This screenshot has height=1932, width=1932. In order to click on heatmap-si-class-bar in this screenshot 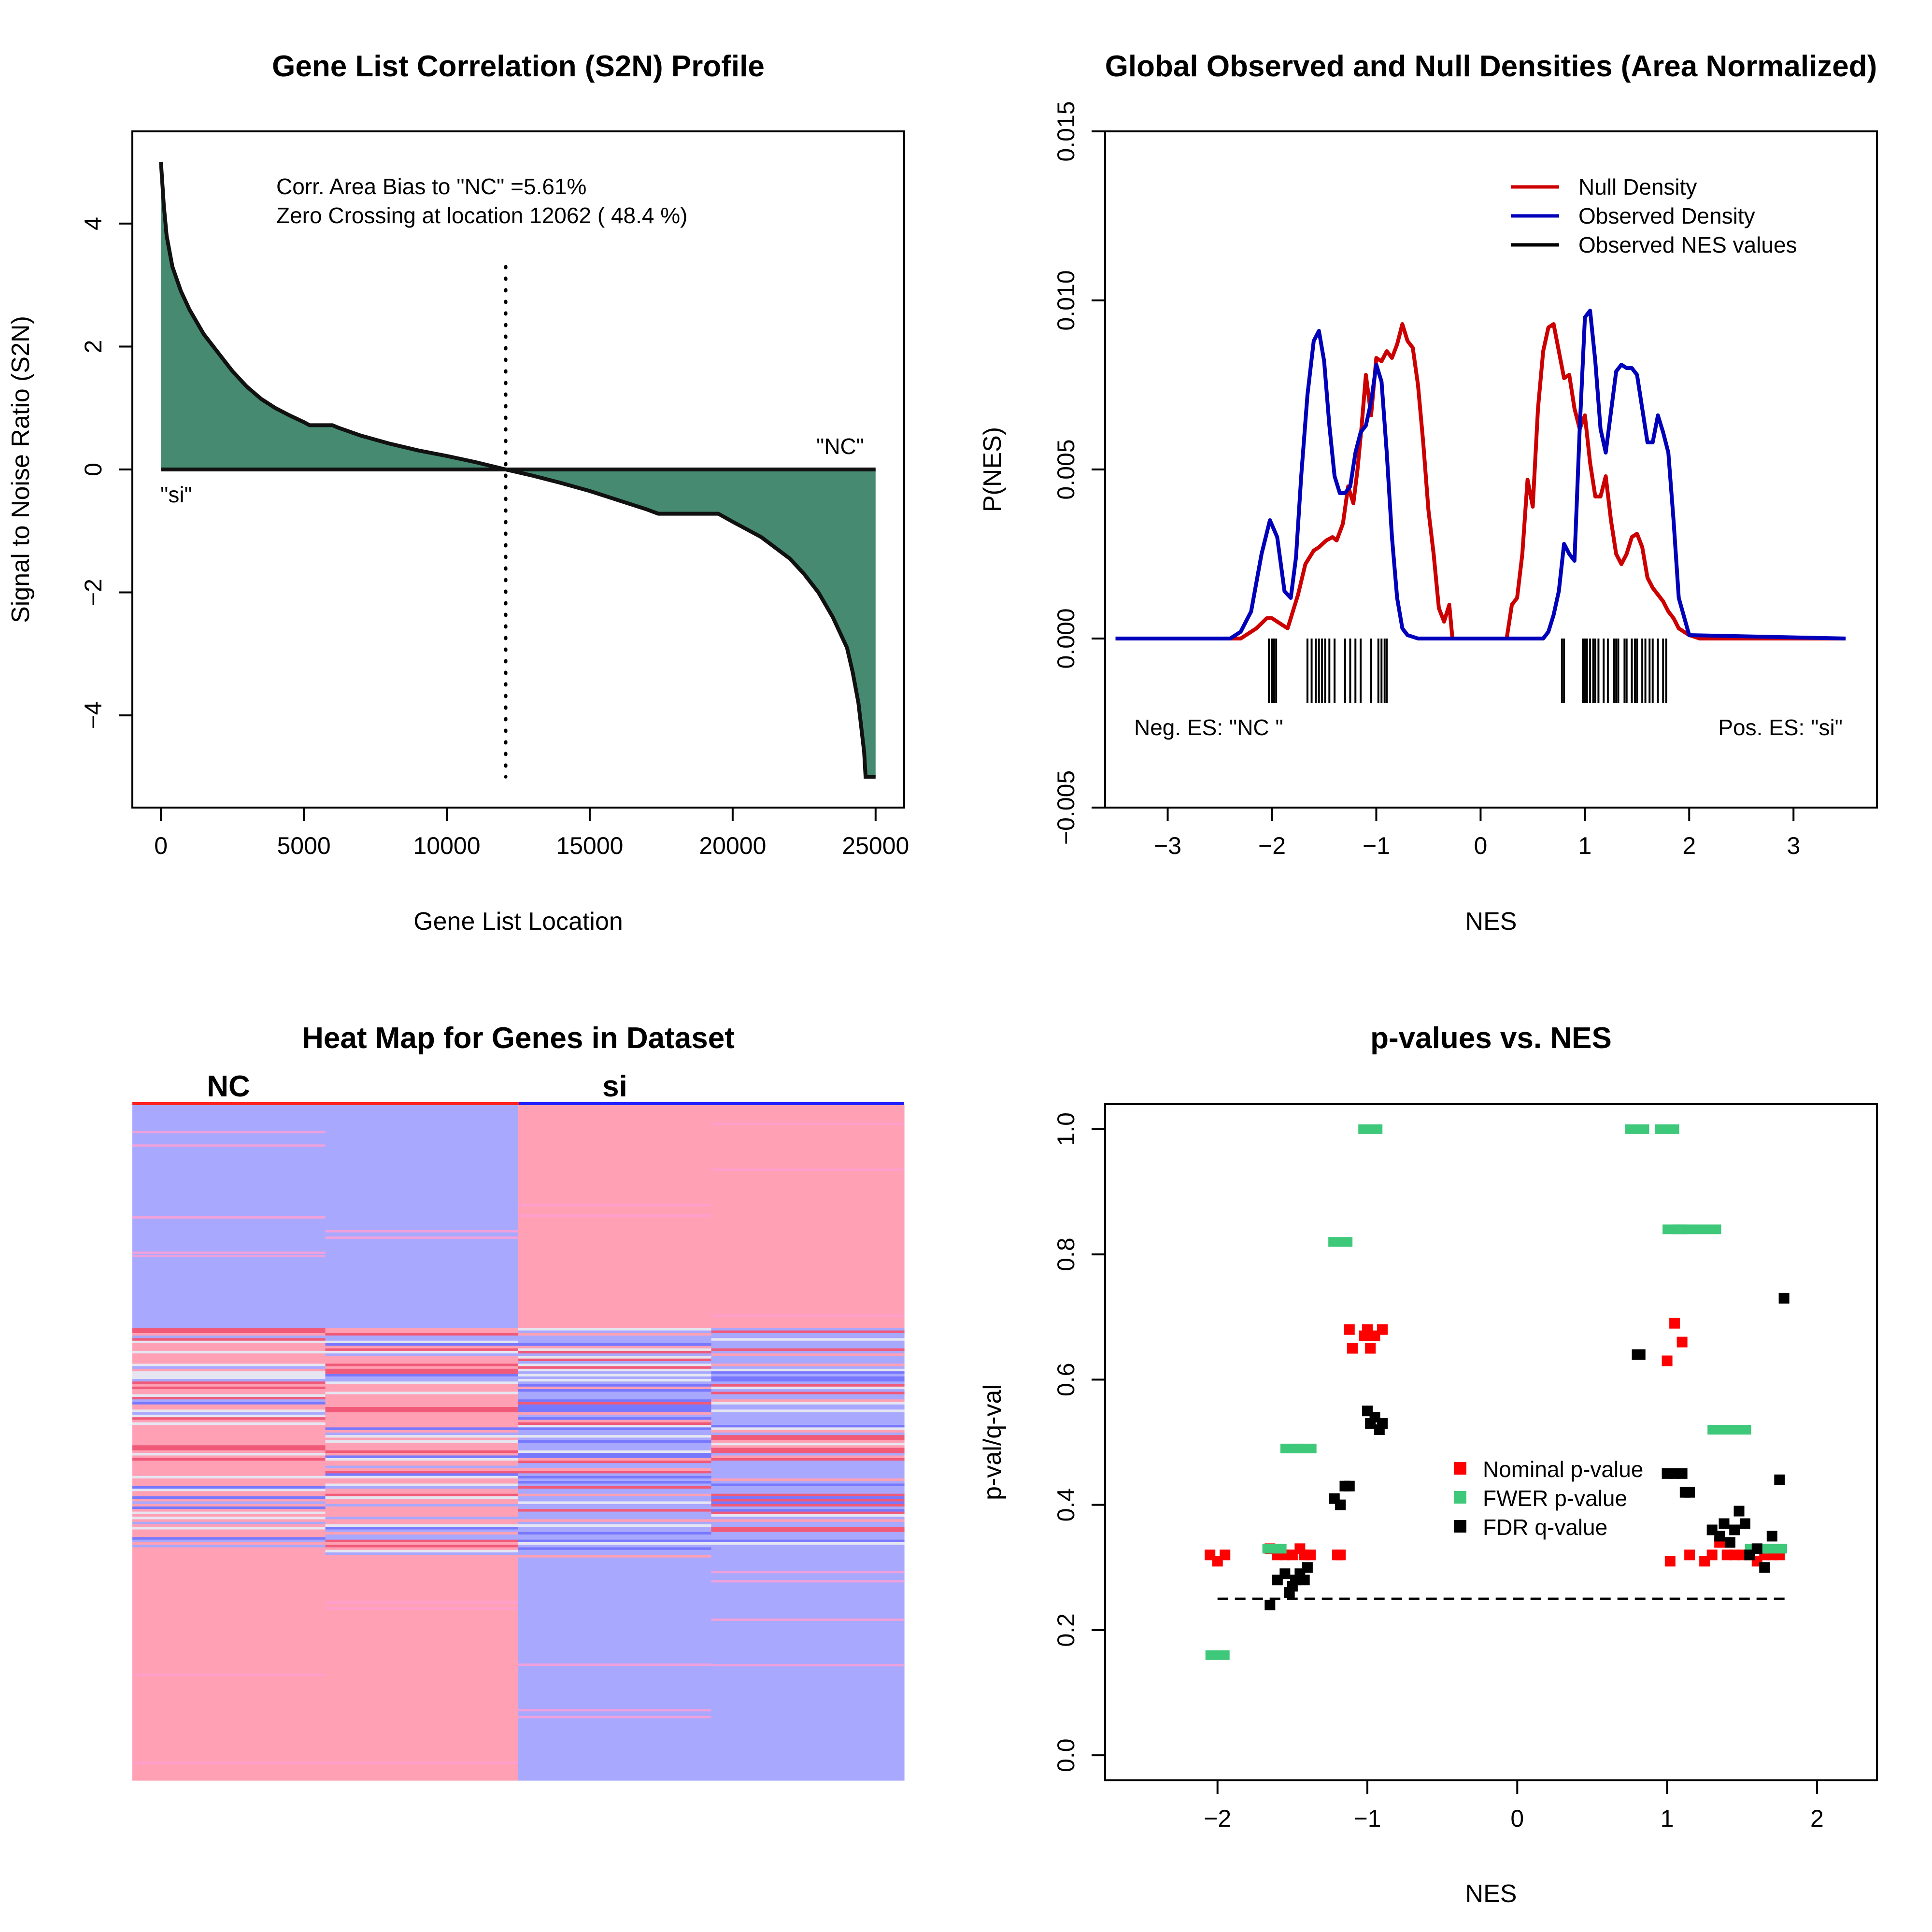, I will do `click(711, 1103)`.